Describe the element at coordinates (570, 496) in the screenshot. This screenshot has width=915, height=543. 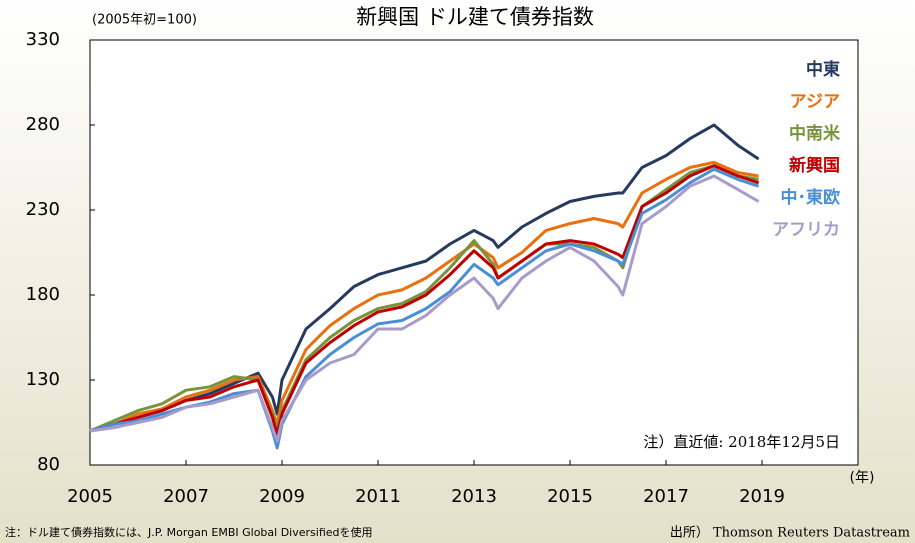
I see `x-tick-label: 2015` at that location.